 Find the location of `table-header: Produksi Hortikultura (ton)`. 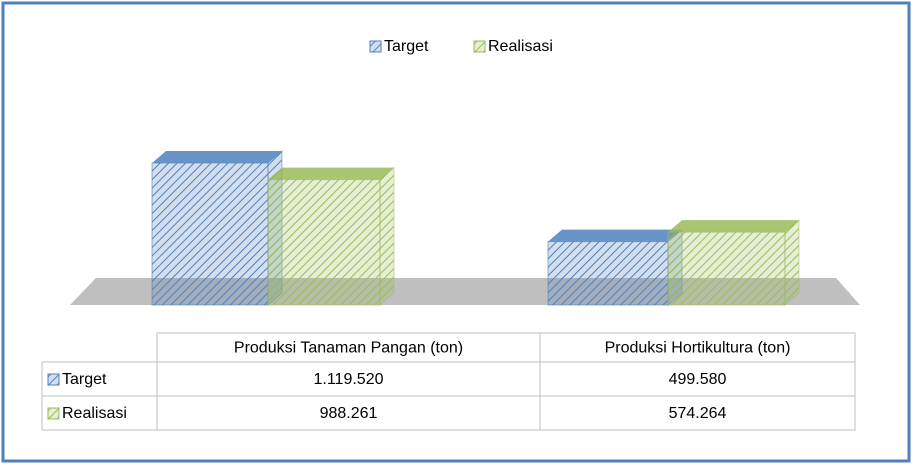

table-header: Produksi Hortikultura (ton) is located at coordinates (698, 348).